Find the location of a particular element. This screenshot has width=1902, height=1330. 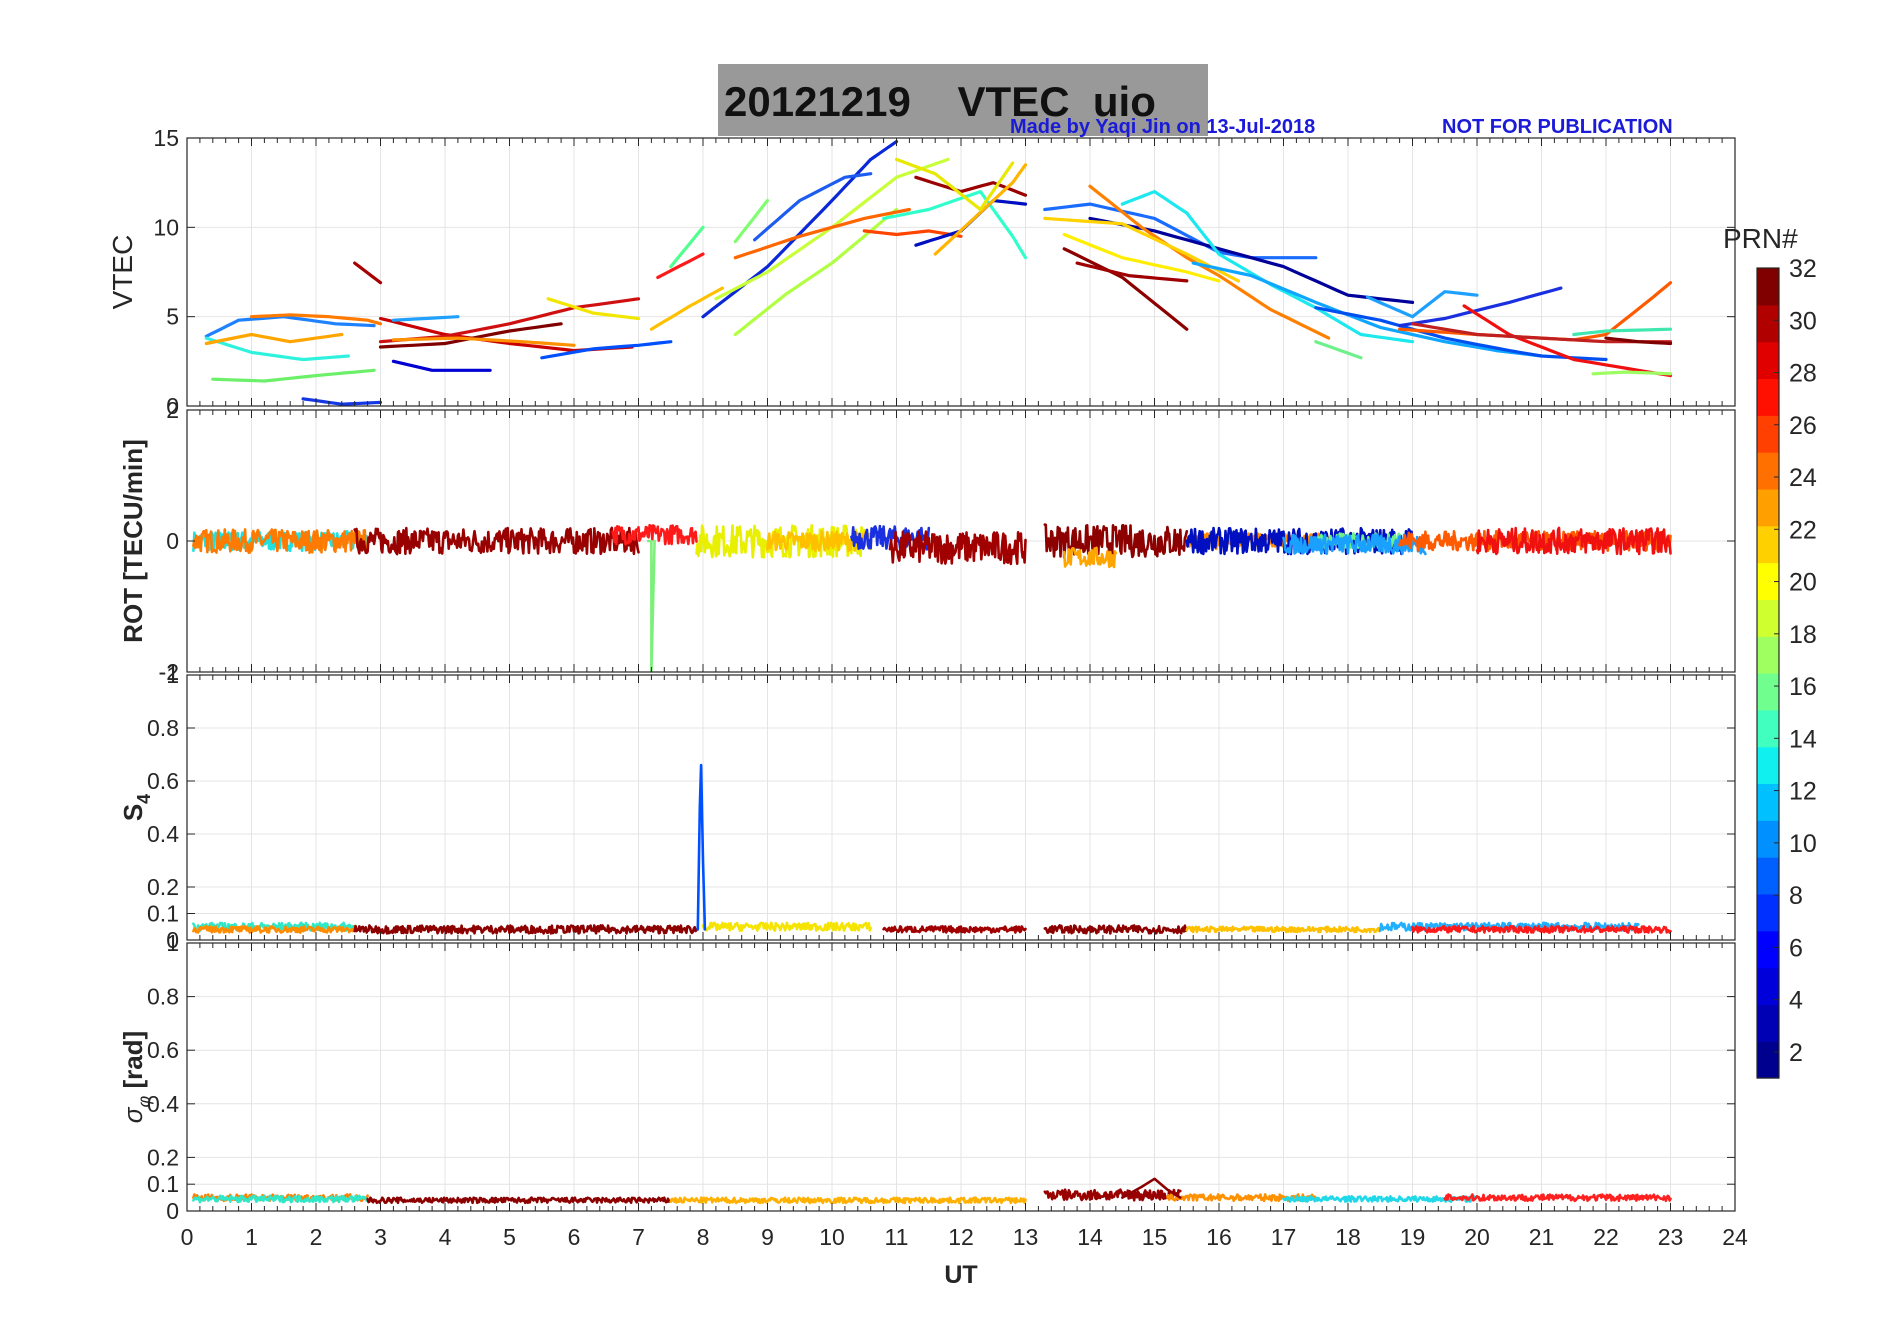

x-tick-label: 14 is located at coordinates (1090, 1237).